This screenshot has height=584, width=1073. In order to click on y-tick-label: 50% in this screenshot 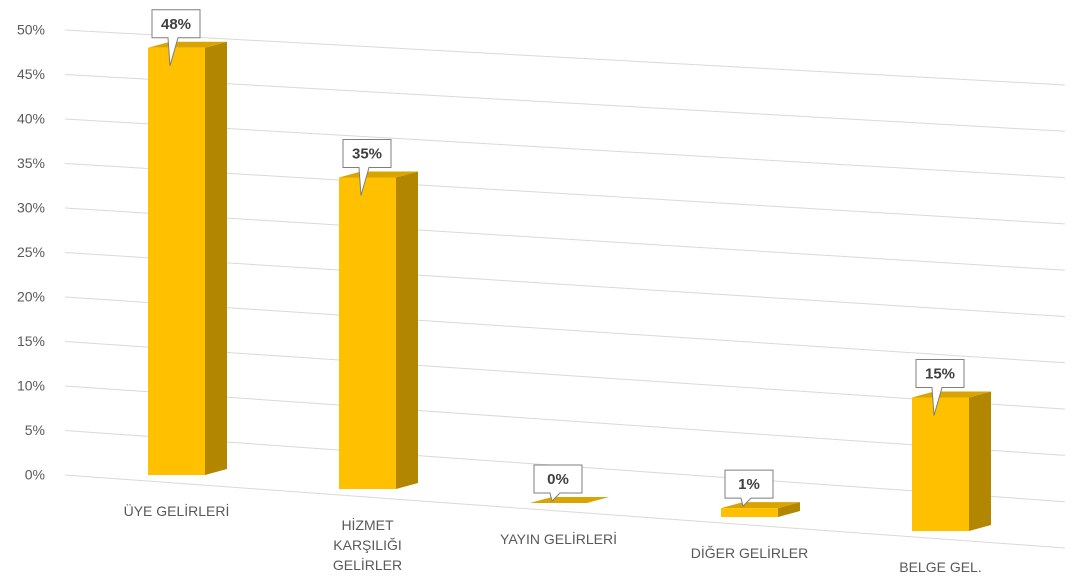, I will do `click(31, 30)`.